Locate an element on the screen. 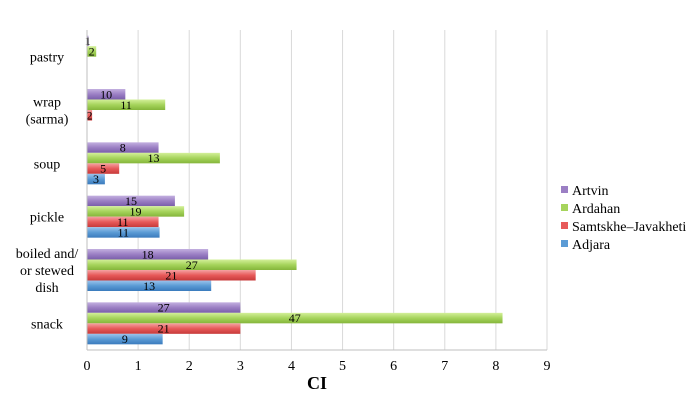  x-tick-label: 7 is located at coordinates (444, 366).